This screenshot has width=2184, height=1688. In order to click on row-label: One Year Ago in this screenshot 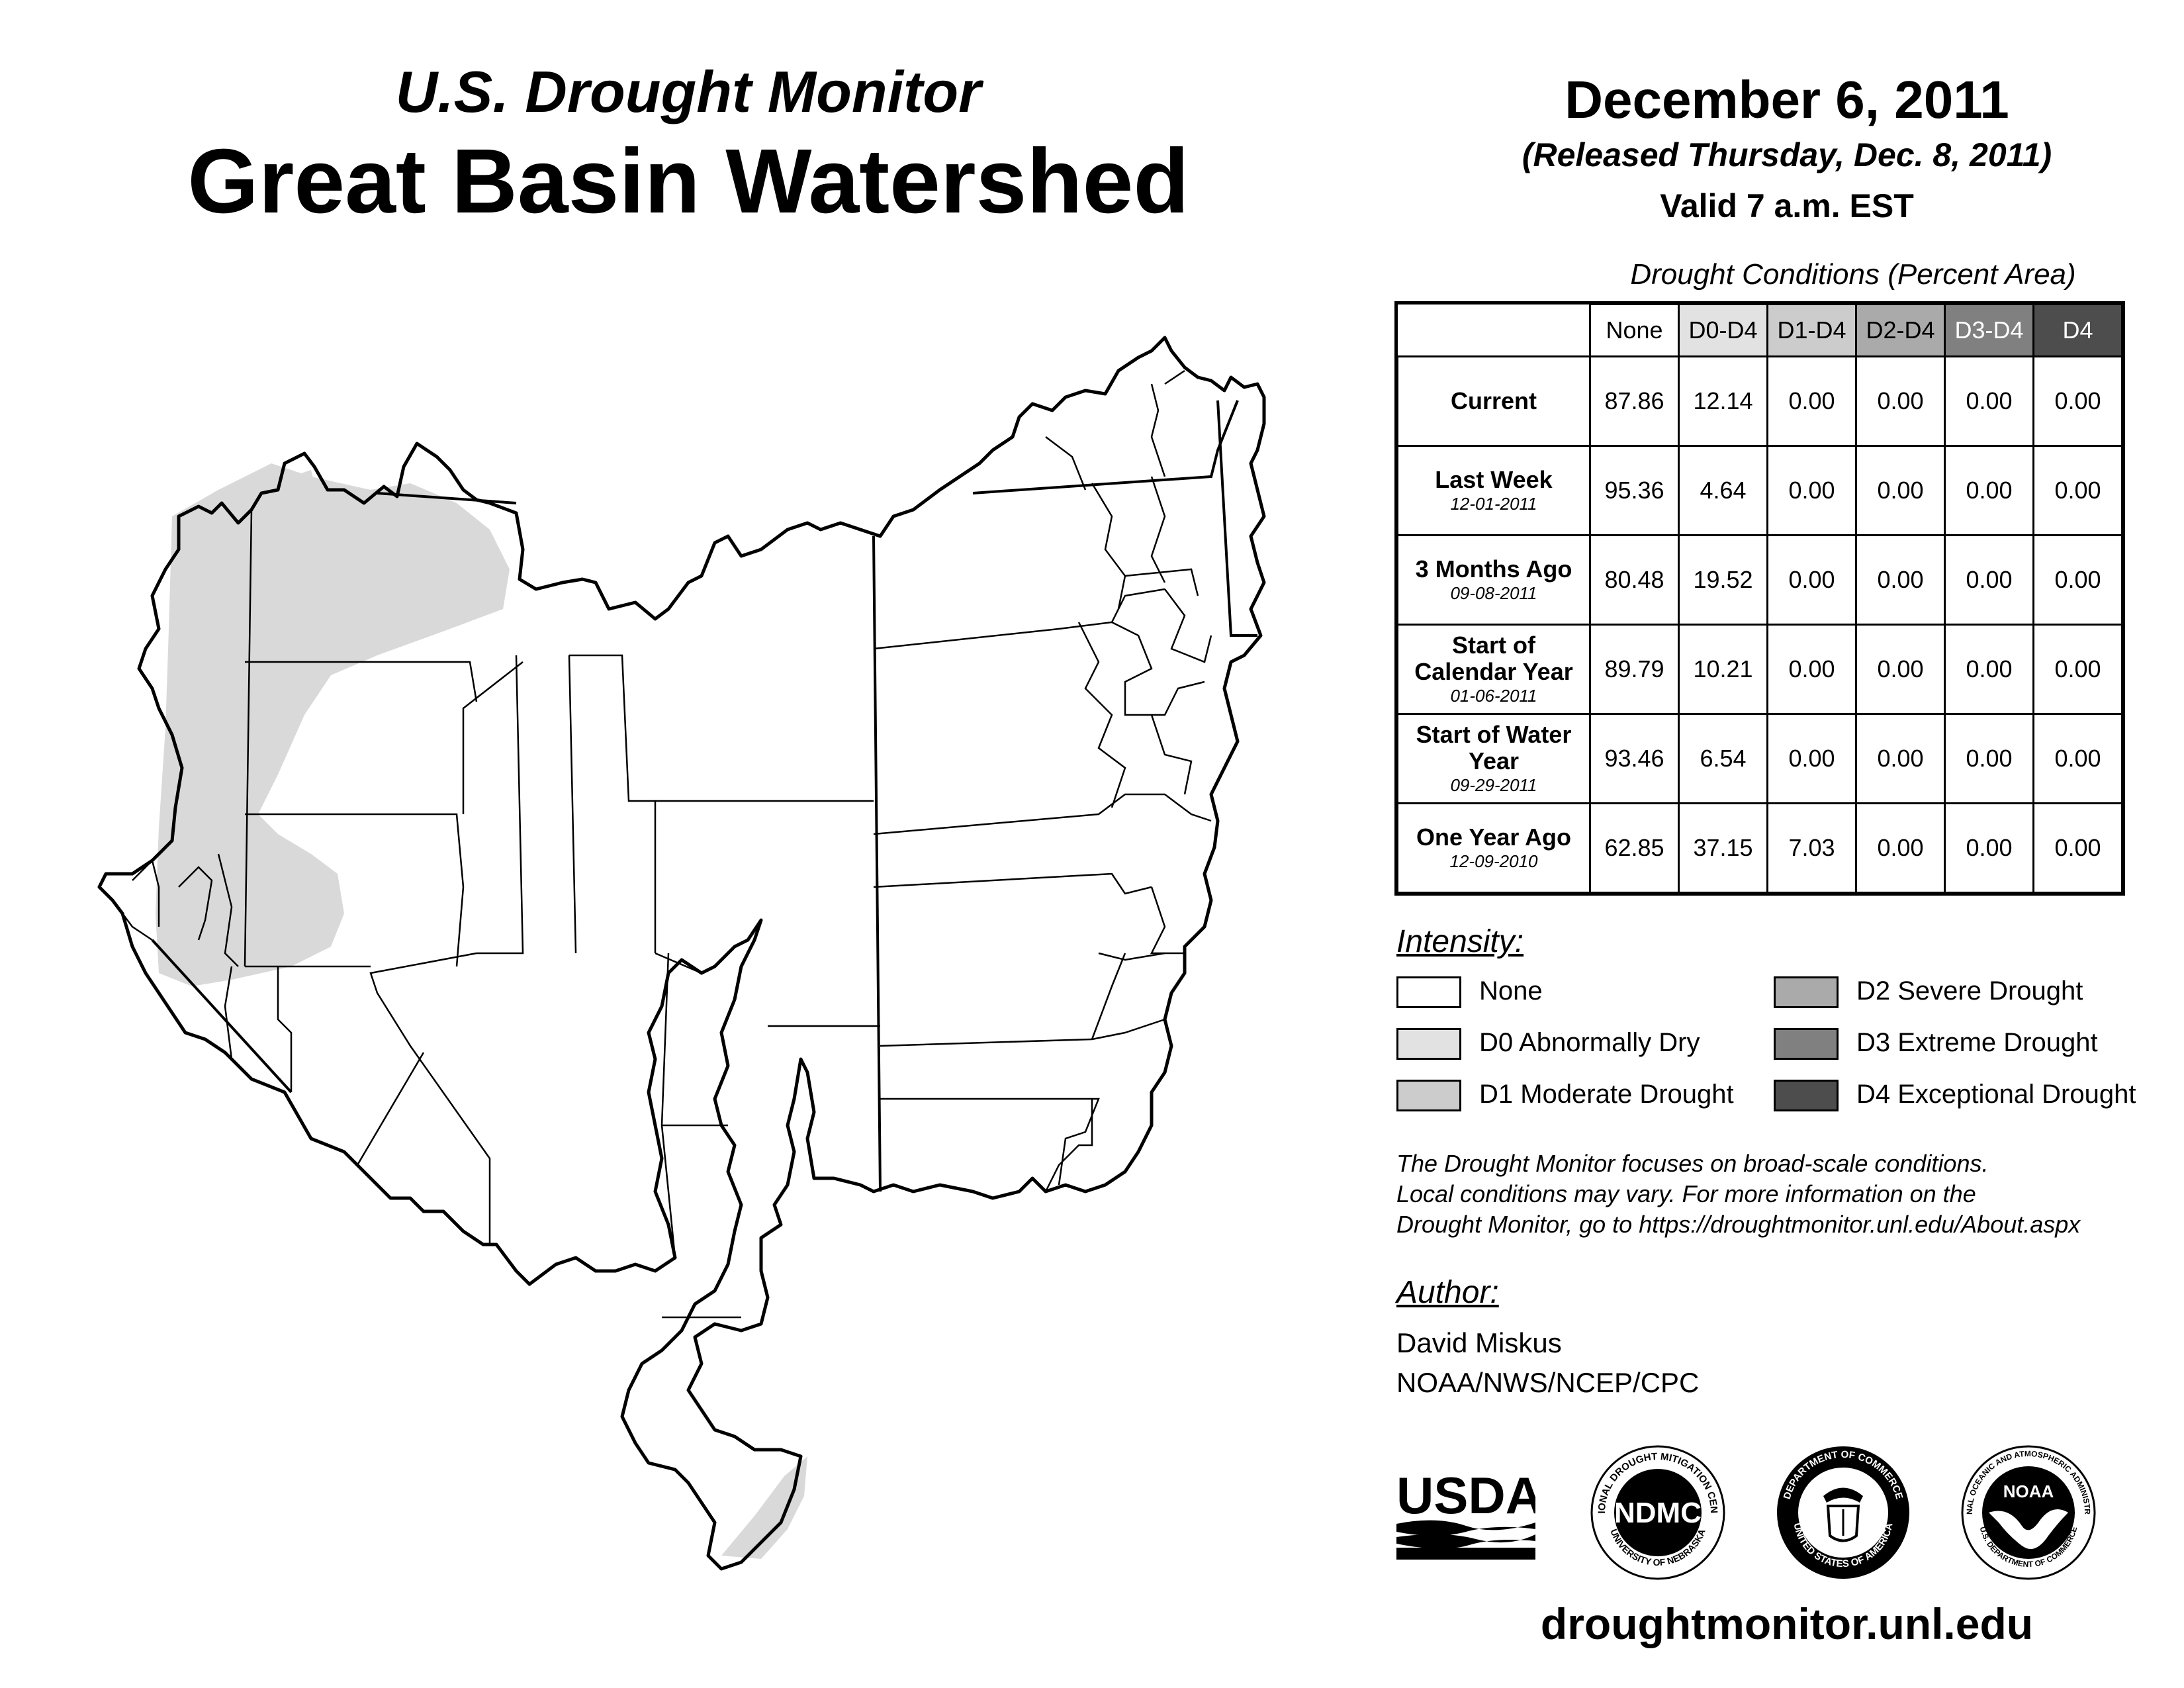, I will do `click(1494, 837)`.